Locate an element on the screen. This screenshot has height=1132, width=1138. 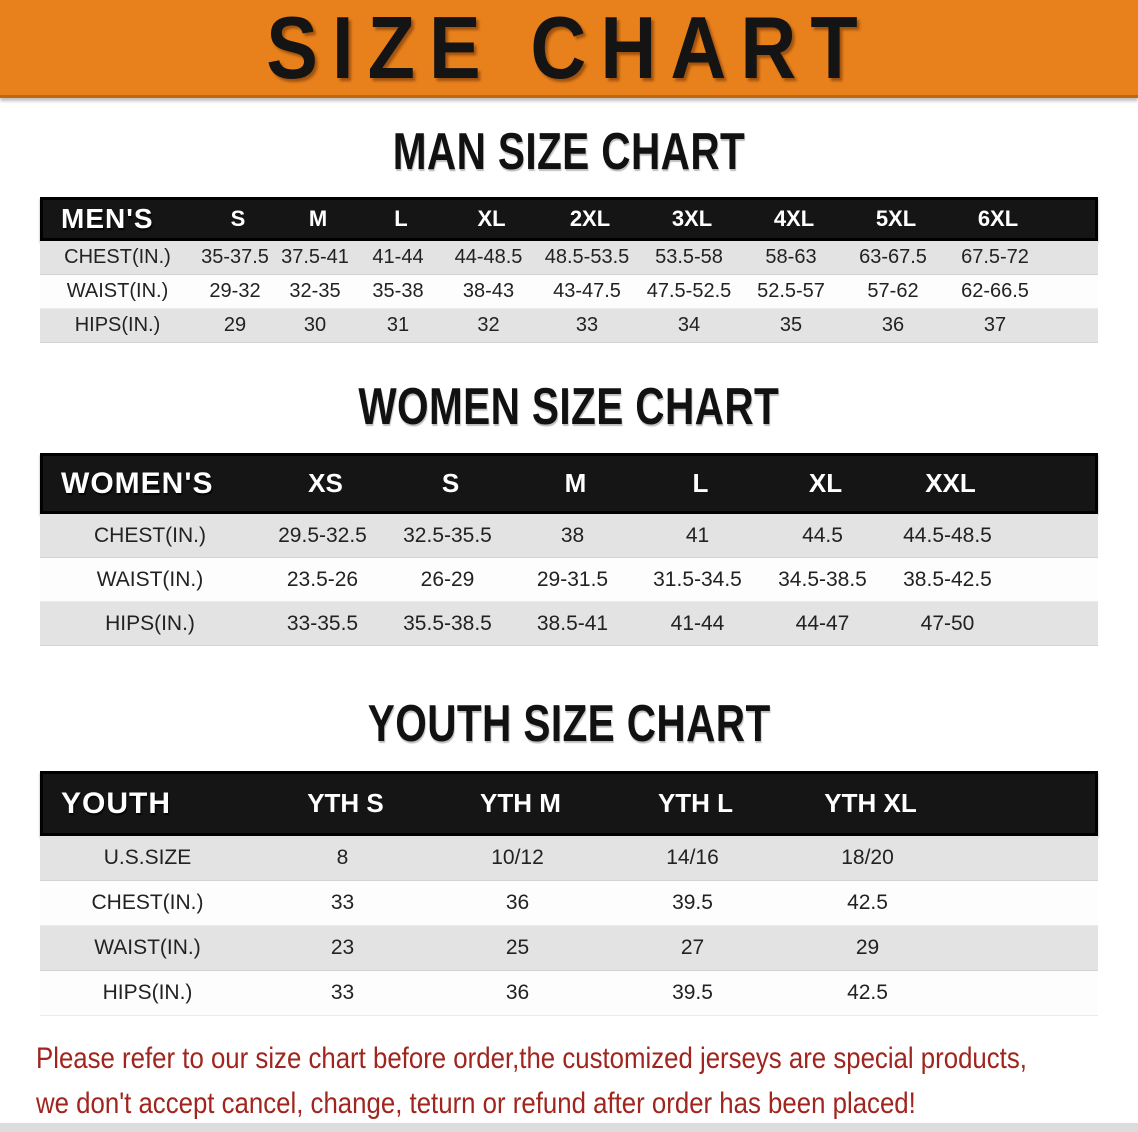
men-size-column-header: XL is located at coordinates (491, 218).